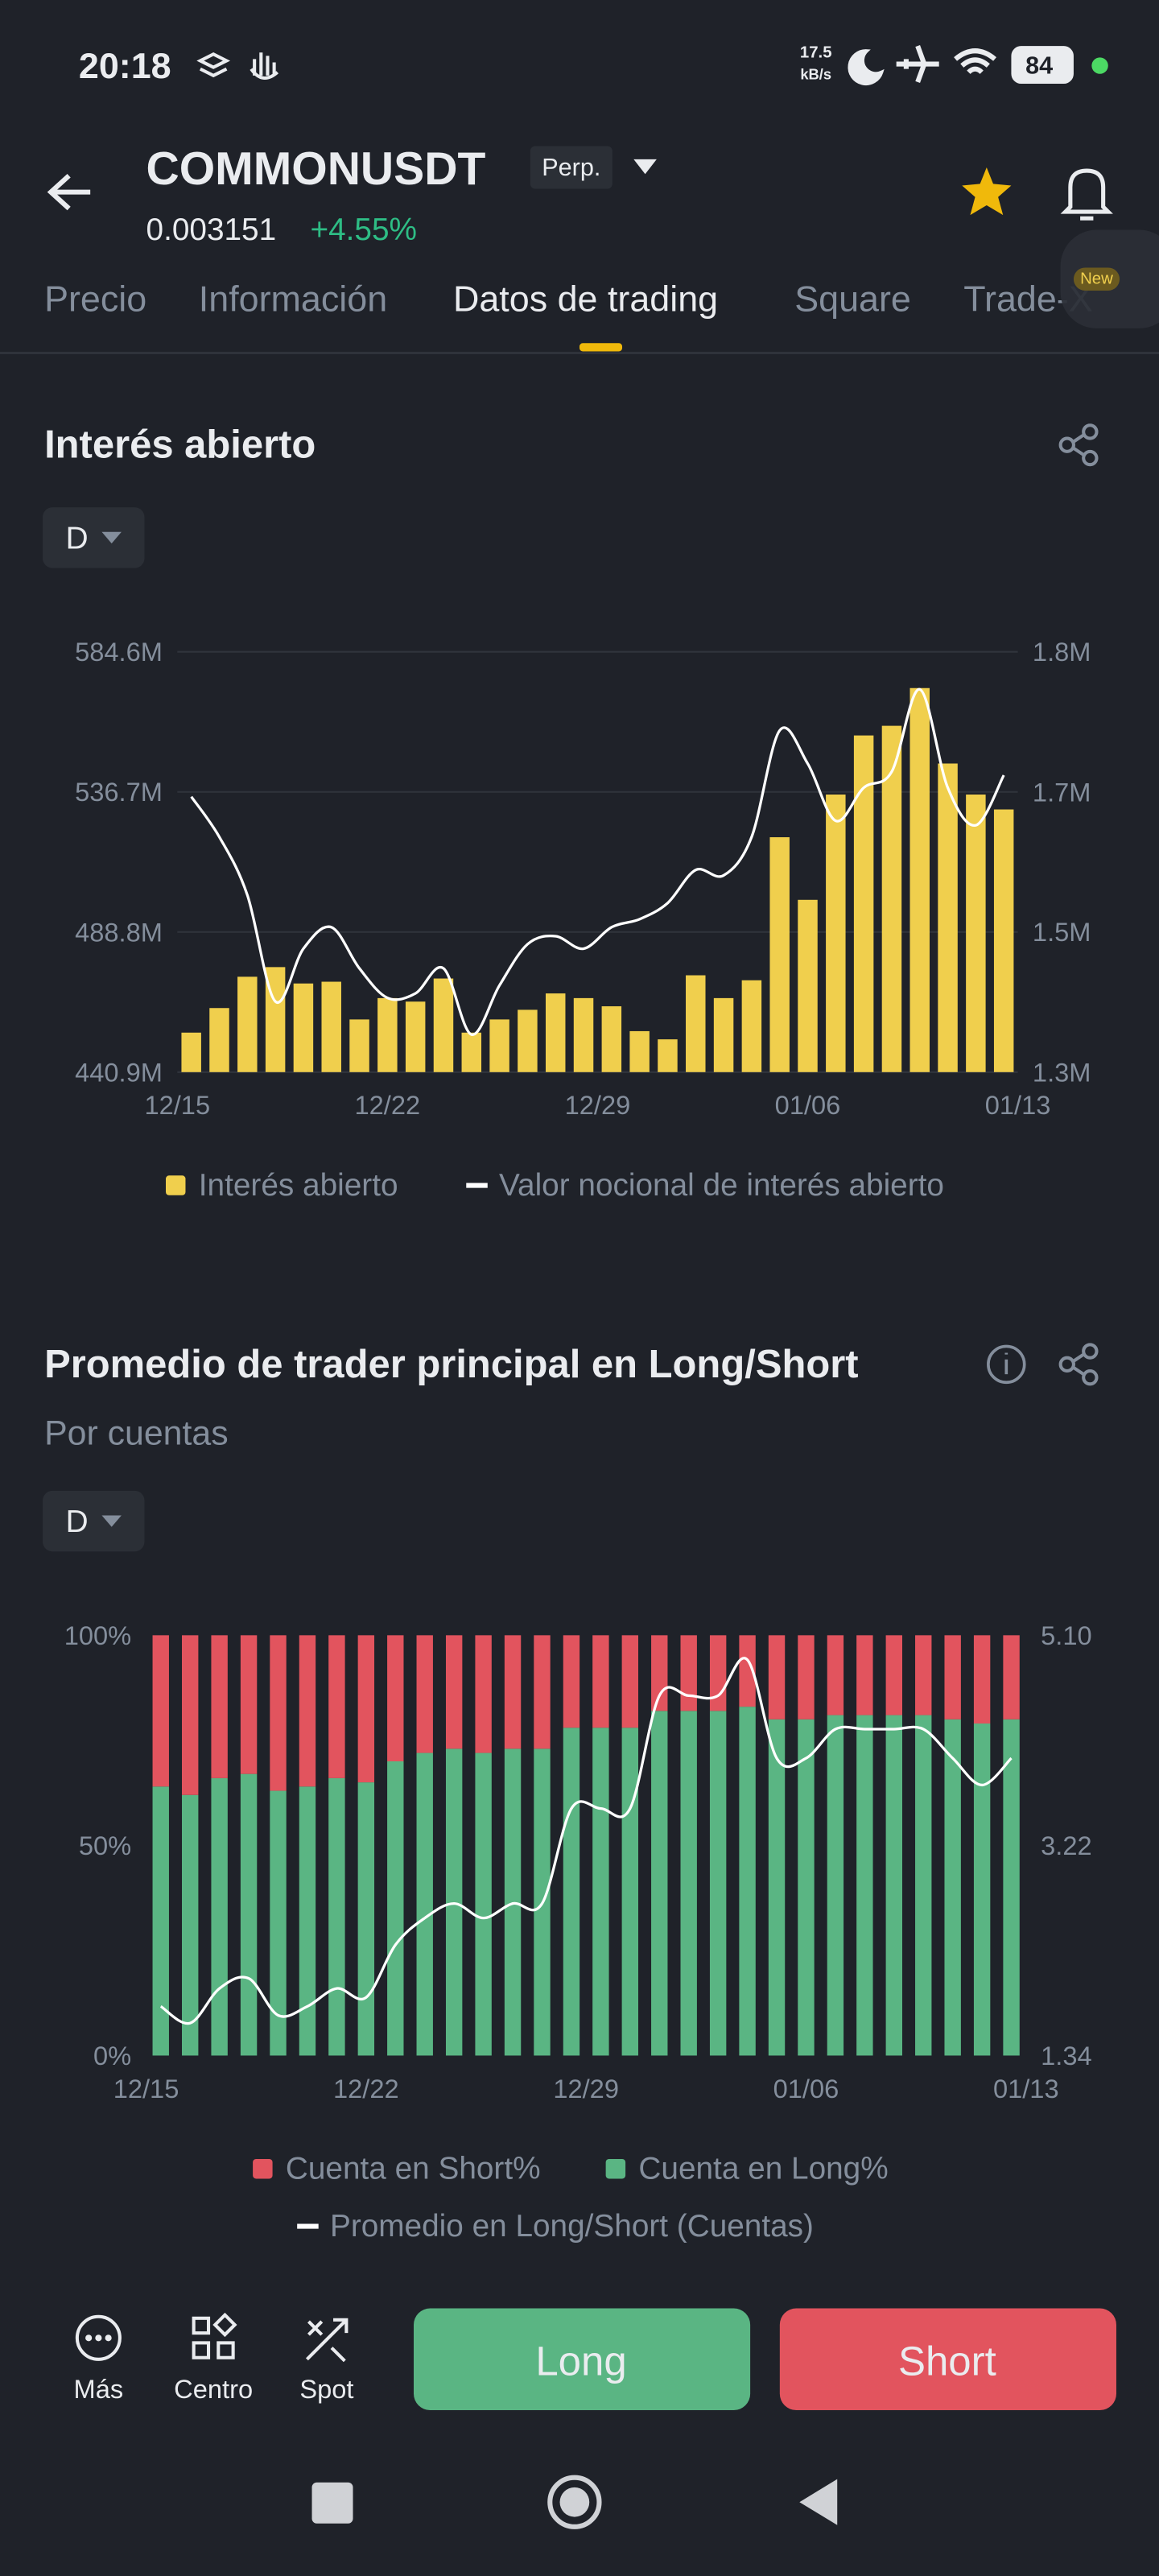  Describe the element at coordinates (119, 652) in the screenshot. I see `y-tick-label: 584.6M` at that location.